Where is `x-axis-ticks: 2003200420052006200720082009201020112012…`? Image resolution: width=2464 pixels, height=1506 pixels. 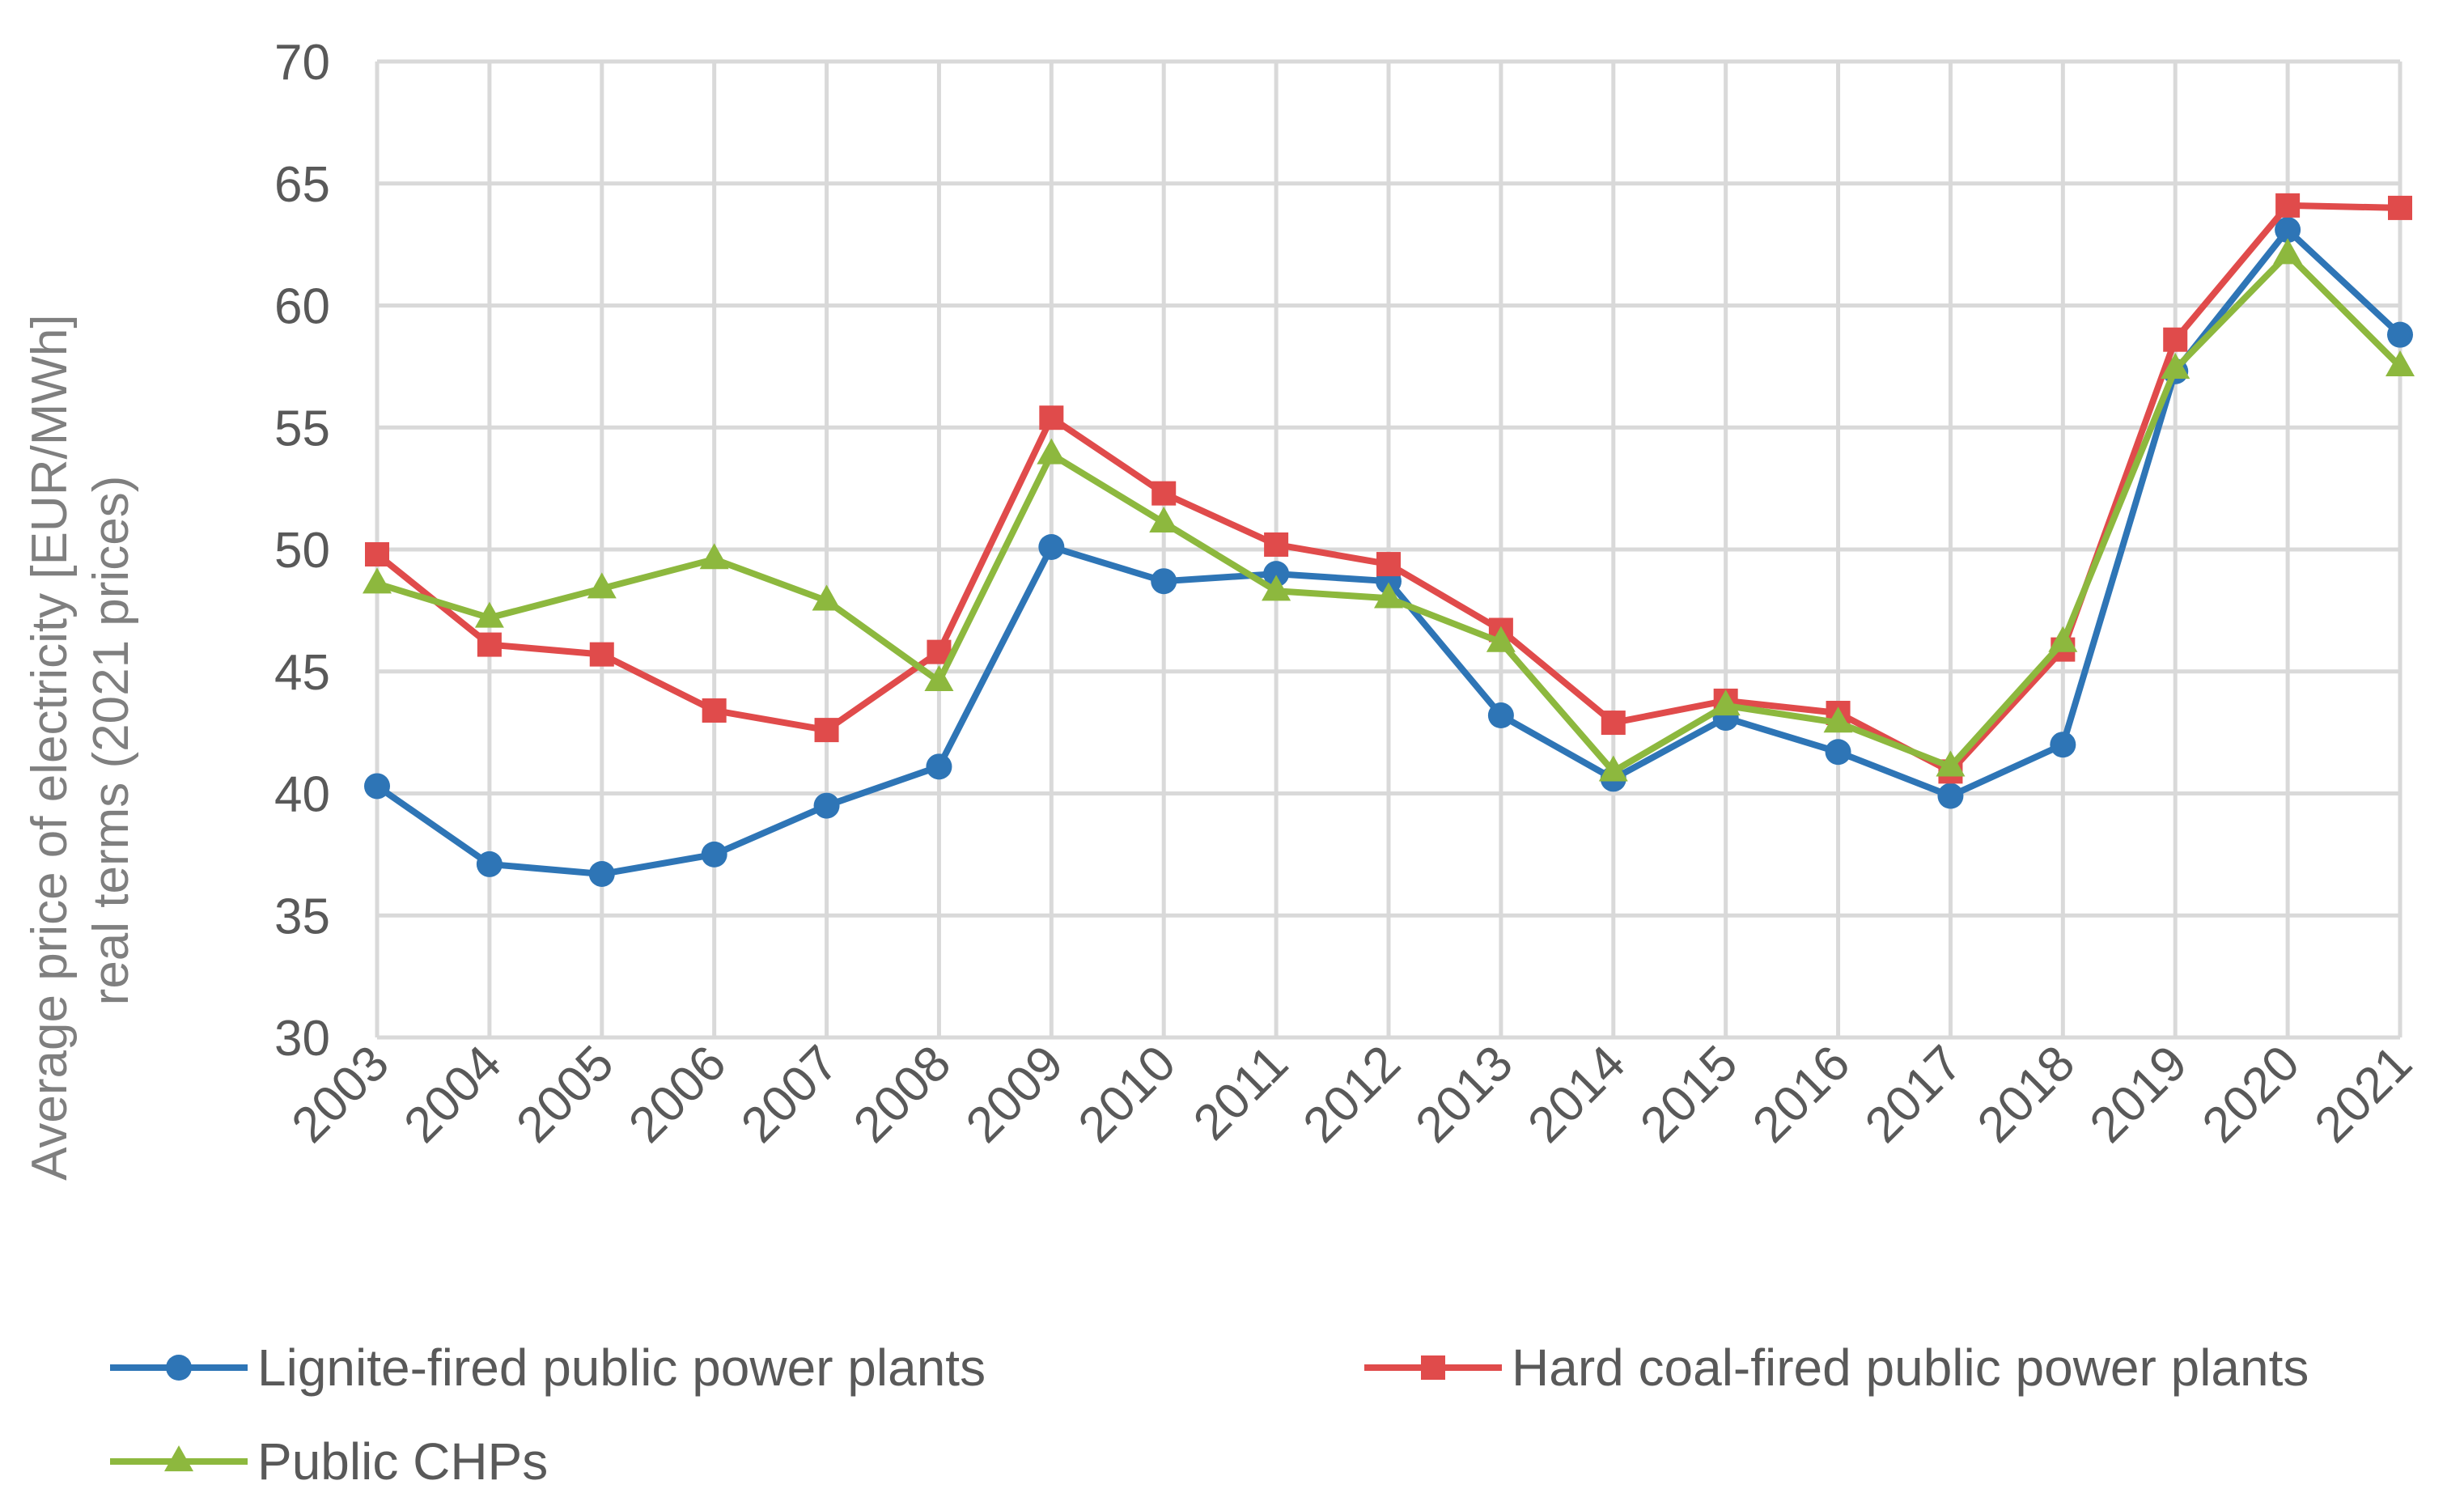 x-axis-ticks: 2003200420052006200720082009201020112012… is located at coordinates (1352, 1094).